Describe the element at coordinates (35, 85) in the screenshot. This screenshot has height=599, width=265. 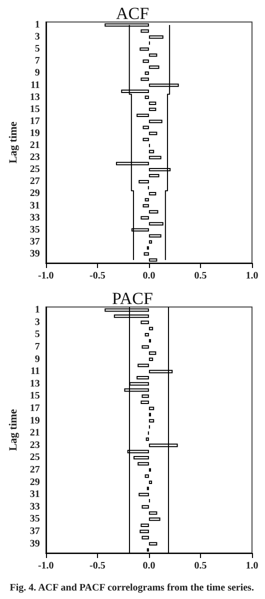
I see `y-tick-label: 11` at that location.